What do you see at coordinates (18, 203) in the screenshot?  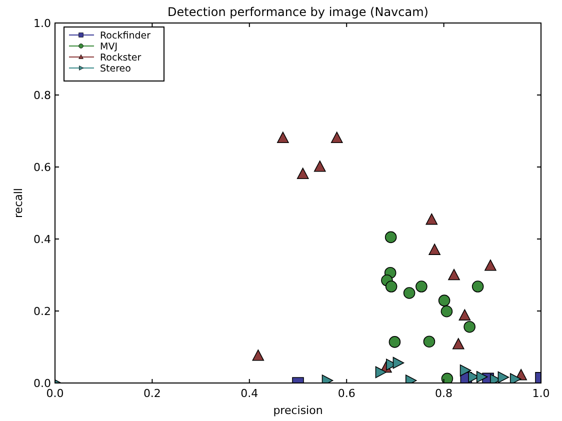 I see `y-axis-title: recall` at bounding box center [18, 203].